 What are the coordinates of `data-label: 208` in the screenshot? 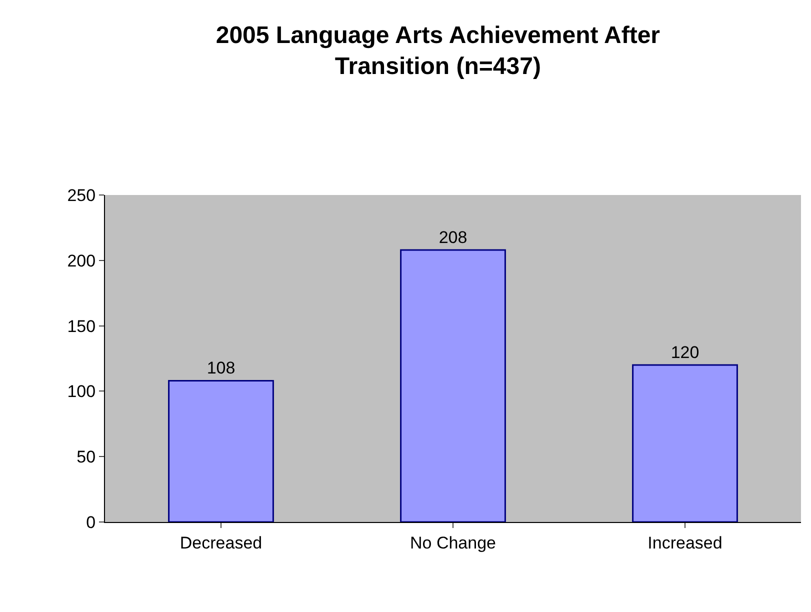 It's located at (453, 237).